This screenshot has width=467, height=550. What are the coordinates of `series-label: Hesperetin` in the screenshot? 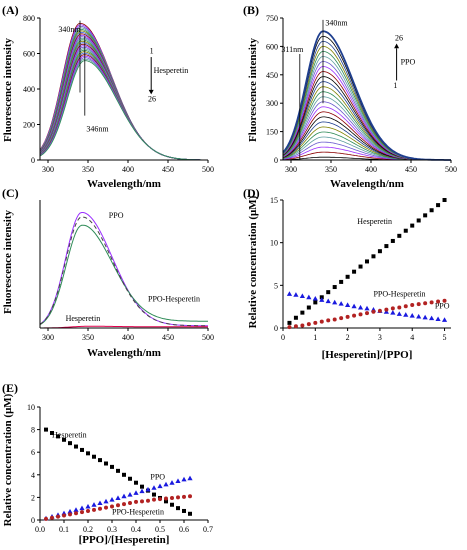 It's located at (69, 435).